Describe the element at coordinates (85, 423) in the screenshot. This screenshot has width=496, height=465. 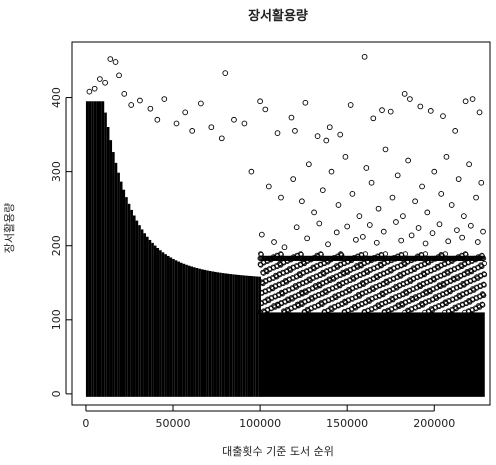
I see `x-tick-label: 0` at that location.